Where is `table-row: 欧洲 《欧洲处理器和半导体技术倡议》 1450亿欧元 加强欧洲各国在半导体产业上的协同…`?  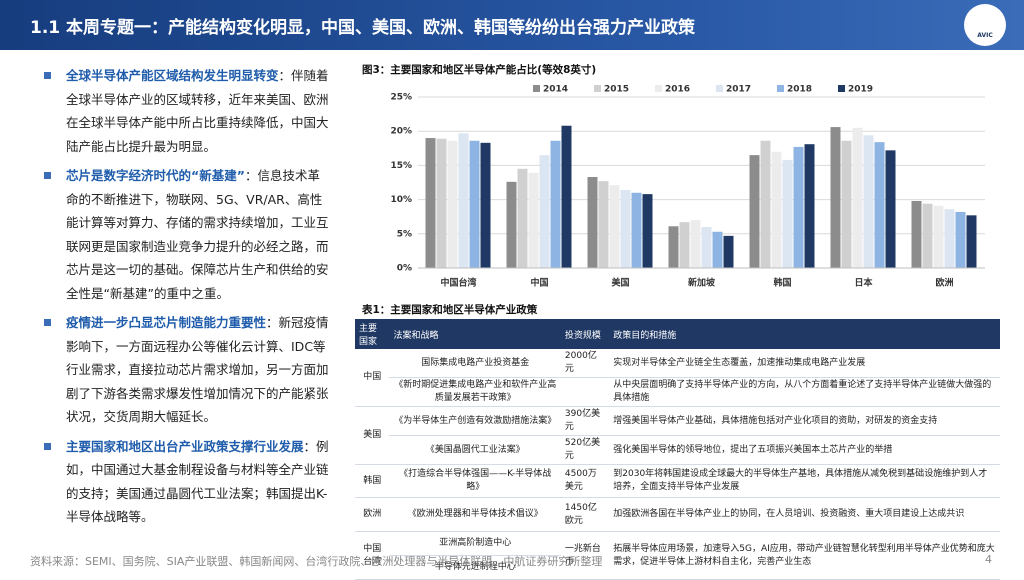
table-row: 欧洲 《欧洲处理器和半导体技术倡议》 1450亿欧元 加强欧洲各国在半导体产业上的协同… is located at coordinates (677, 514).